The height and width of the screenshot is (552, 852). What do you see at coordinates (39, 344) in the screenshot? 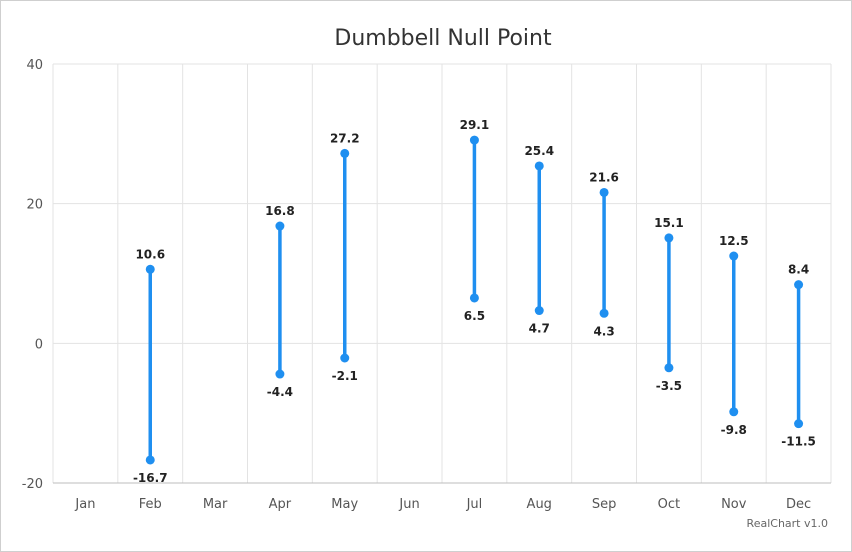
I see `y-tick-label: 0` at bounding box center [39, 344].